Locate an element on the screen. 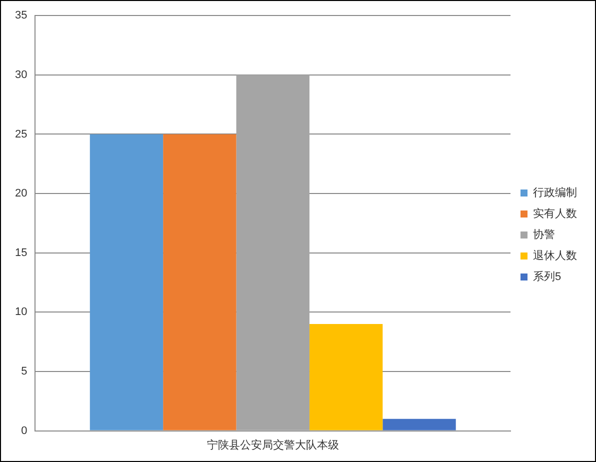  legend-label: 退休人数 is located at coordinates (555, 255).